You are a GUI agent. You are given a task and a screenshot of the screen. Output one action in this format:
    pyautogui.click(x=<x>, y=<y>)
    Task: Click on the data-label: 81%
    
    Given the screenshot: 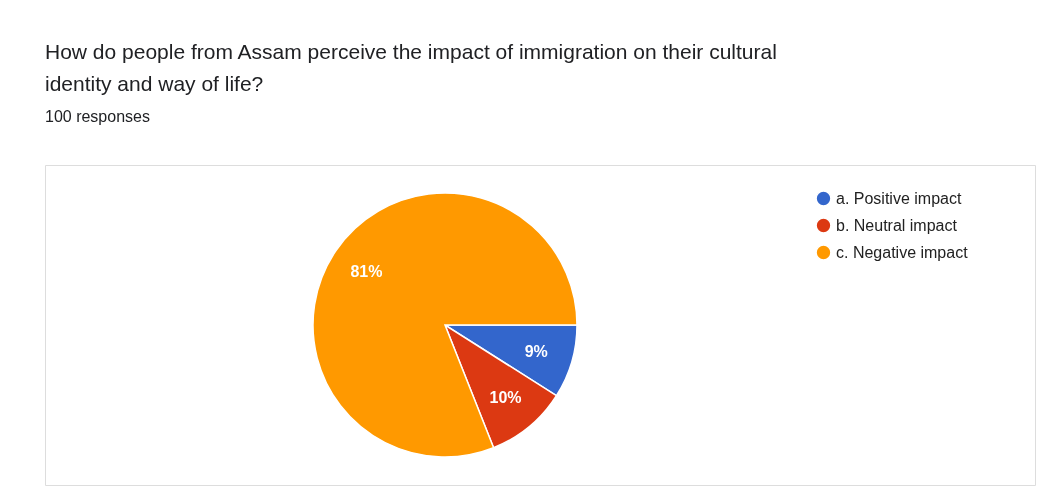 What is the action you would take?
    pyautogui.click(x=366, y=271)
    